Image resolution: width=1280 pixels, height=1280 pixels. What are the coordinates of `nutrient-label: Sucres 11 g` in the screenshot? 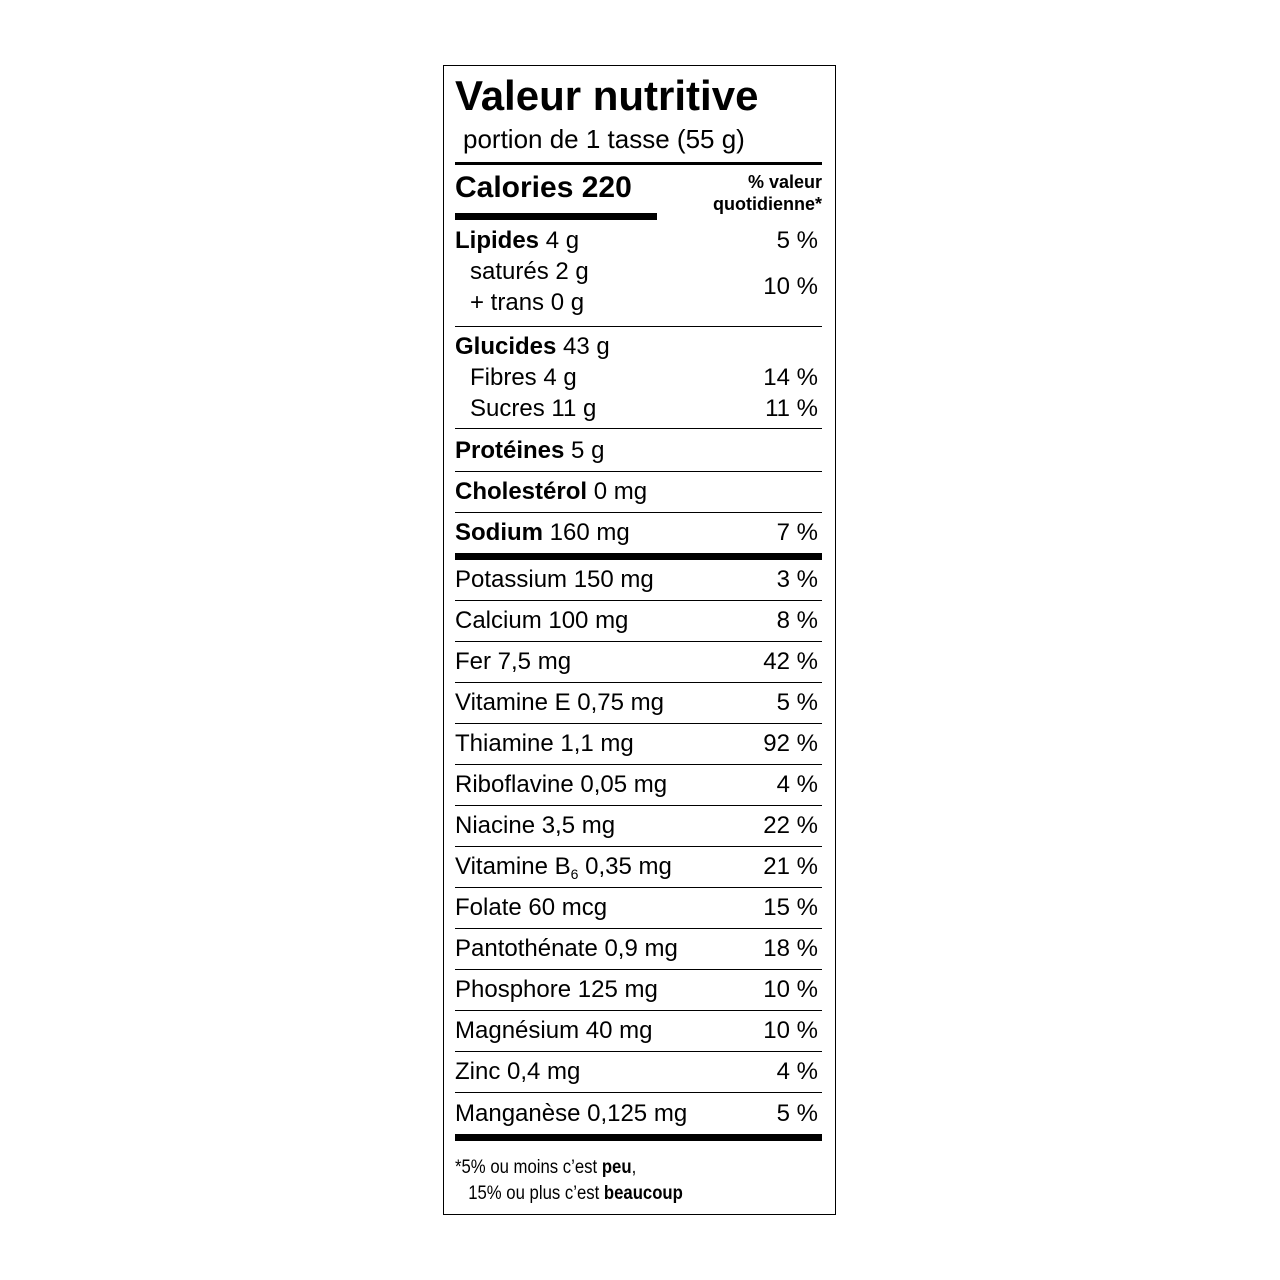 It's located at (533, 409).